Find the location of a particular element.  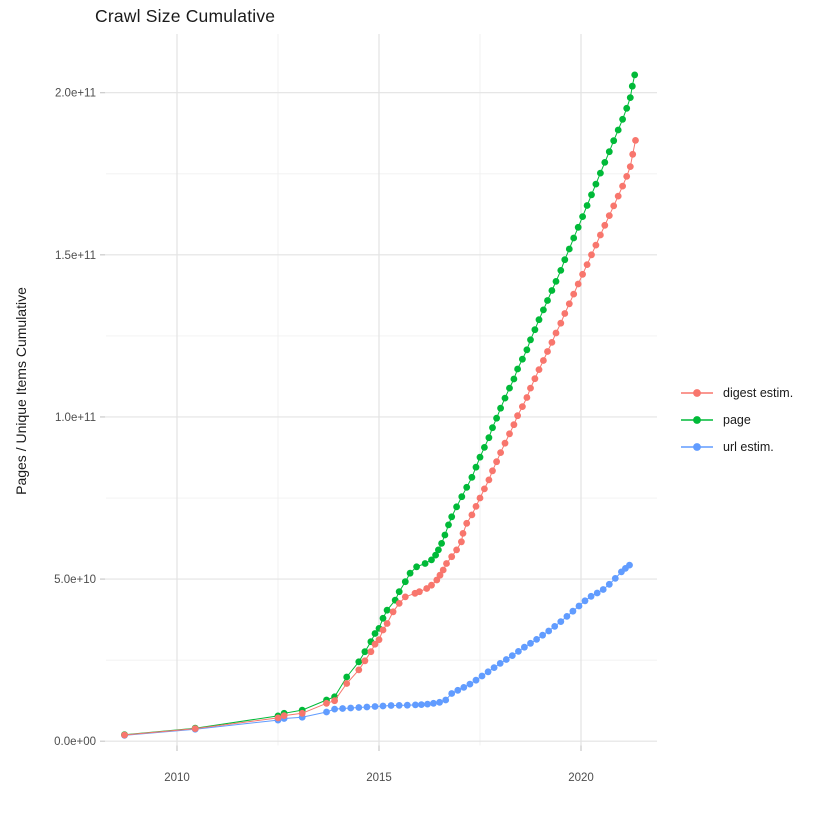

legend-label: page is located at coordinates (737, 419).